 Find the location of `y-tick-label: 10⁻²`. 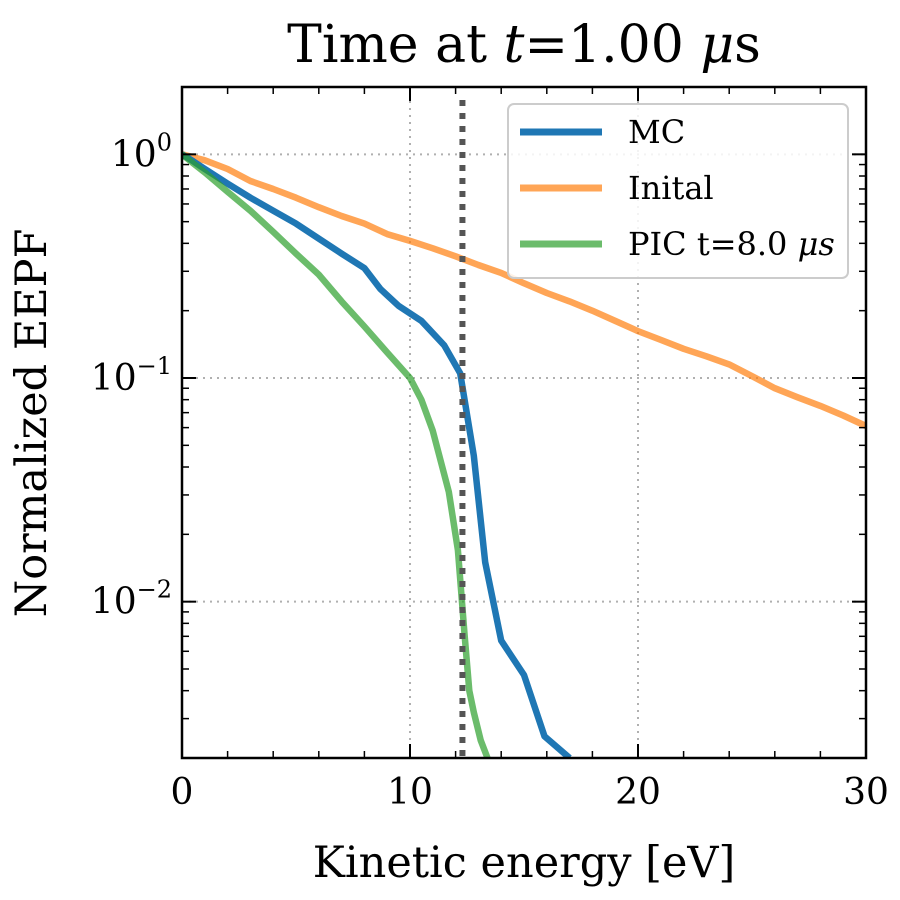

y-tick-label: 10⁻² is located at coordinates (131, 599).